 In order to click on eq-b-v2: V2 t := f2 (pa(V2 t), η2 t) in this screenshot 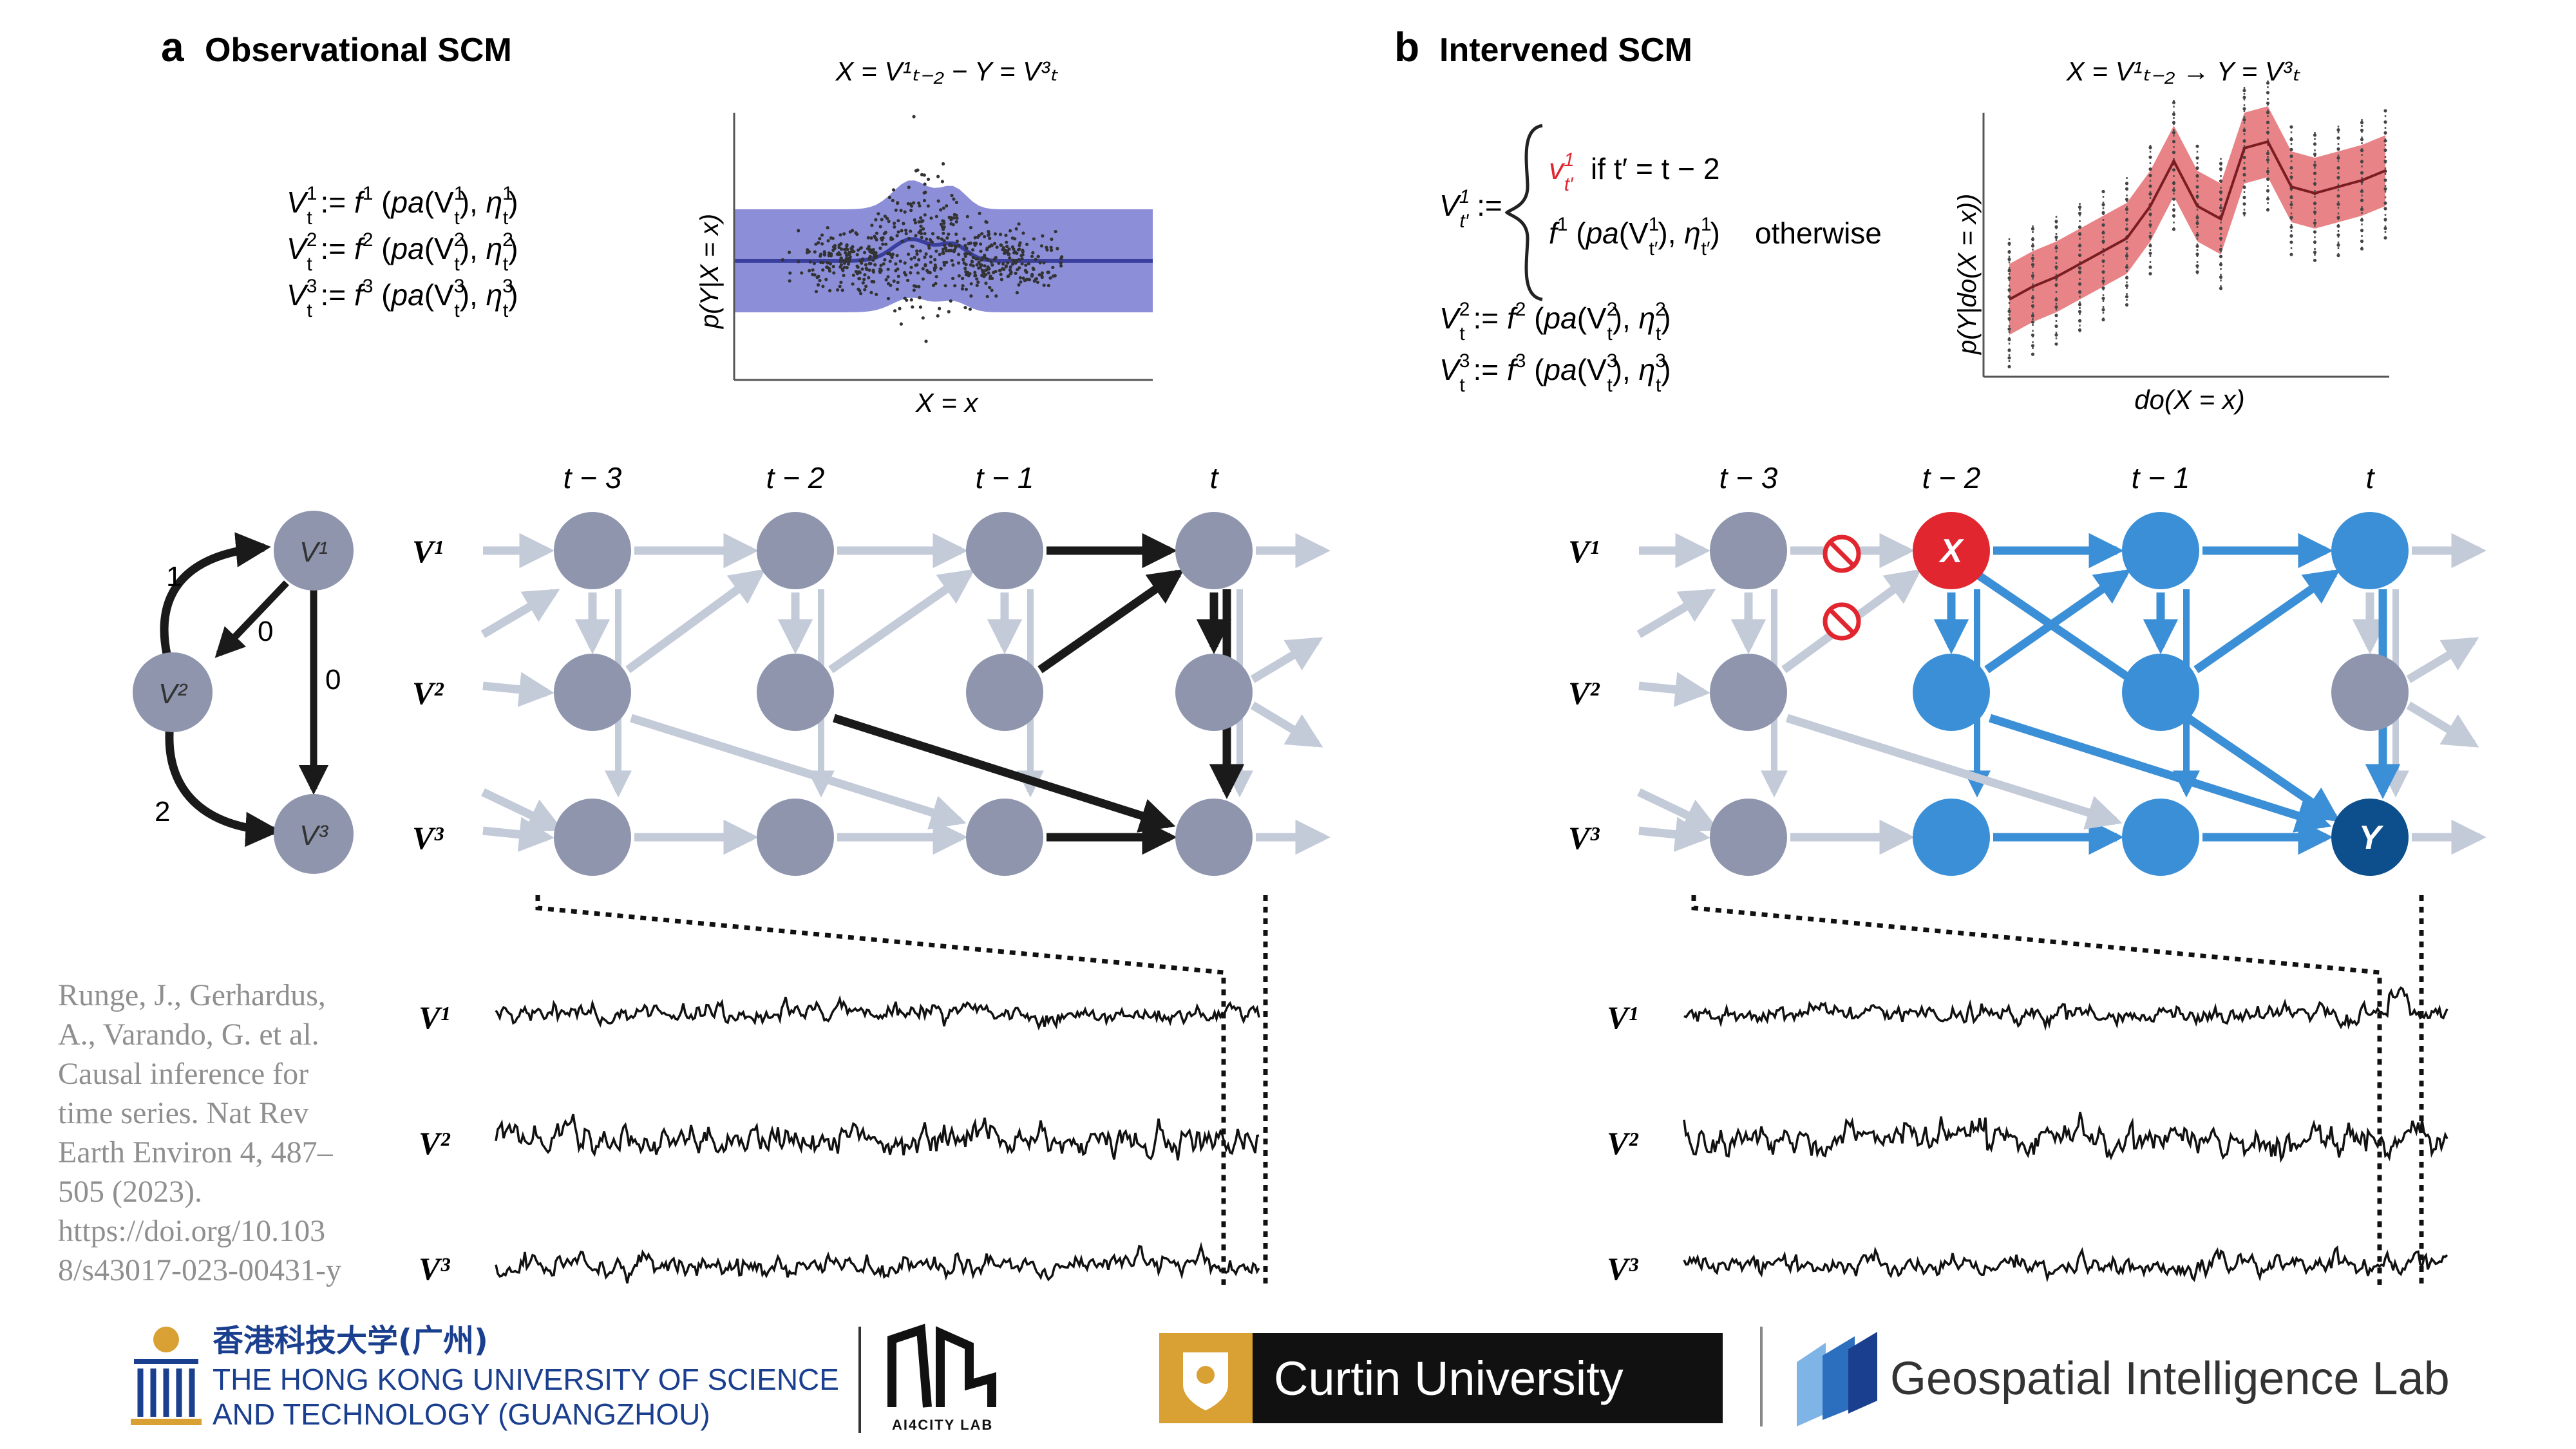, I will do `click(1555, 322)`.